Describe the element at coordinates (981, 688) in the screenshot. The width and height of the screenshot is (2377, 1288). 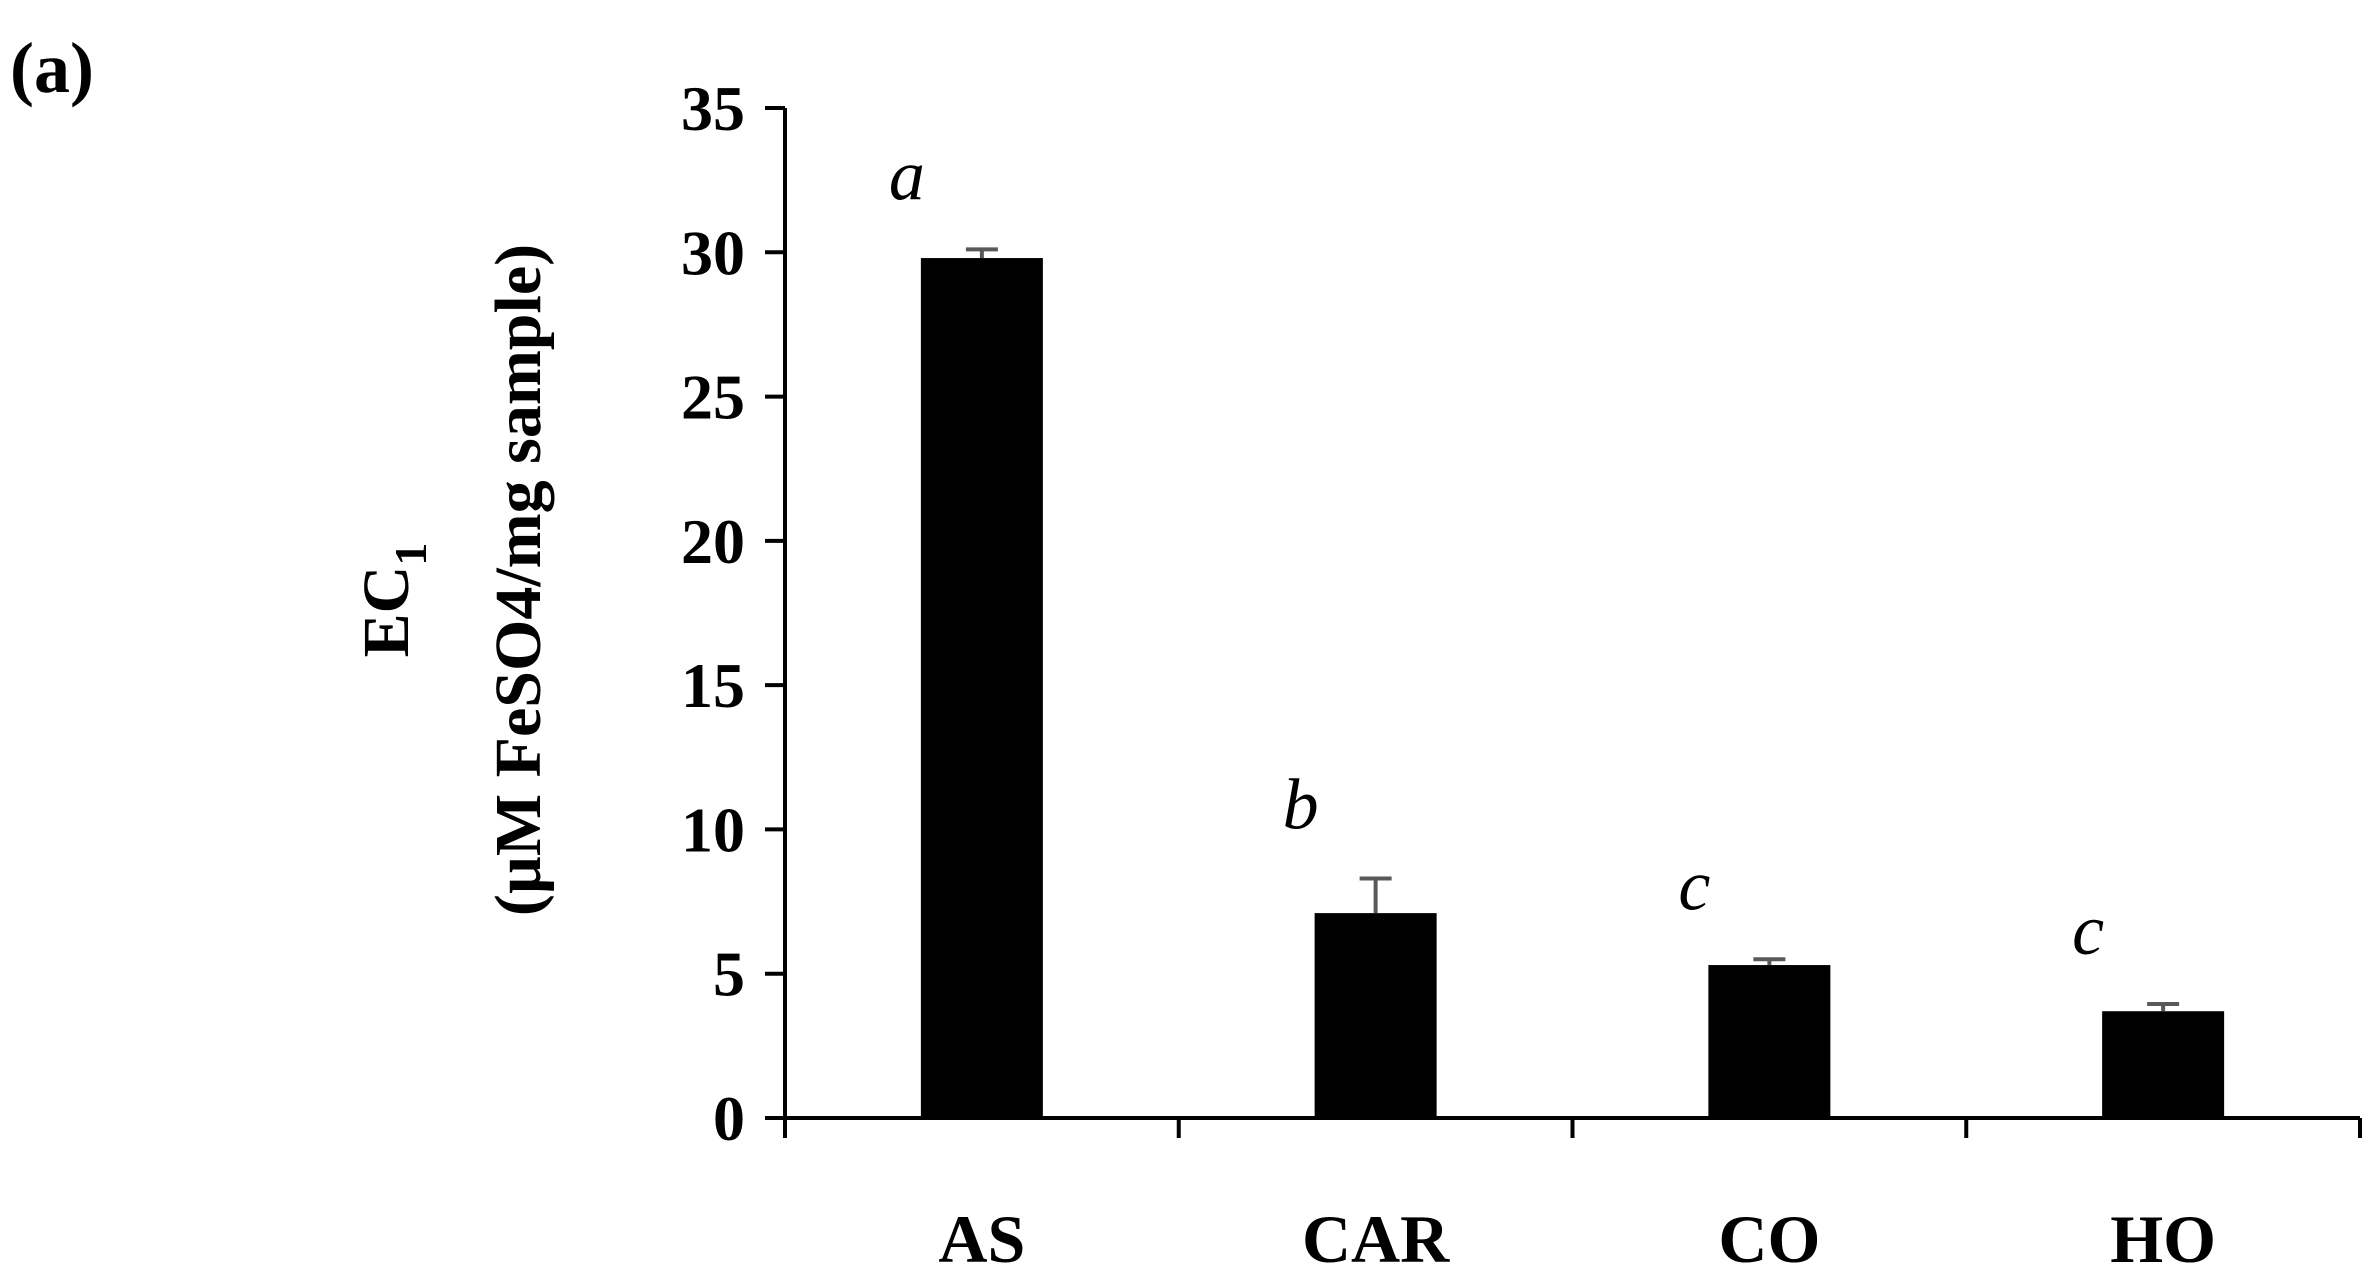
I see `bar-as` at that location.